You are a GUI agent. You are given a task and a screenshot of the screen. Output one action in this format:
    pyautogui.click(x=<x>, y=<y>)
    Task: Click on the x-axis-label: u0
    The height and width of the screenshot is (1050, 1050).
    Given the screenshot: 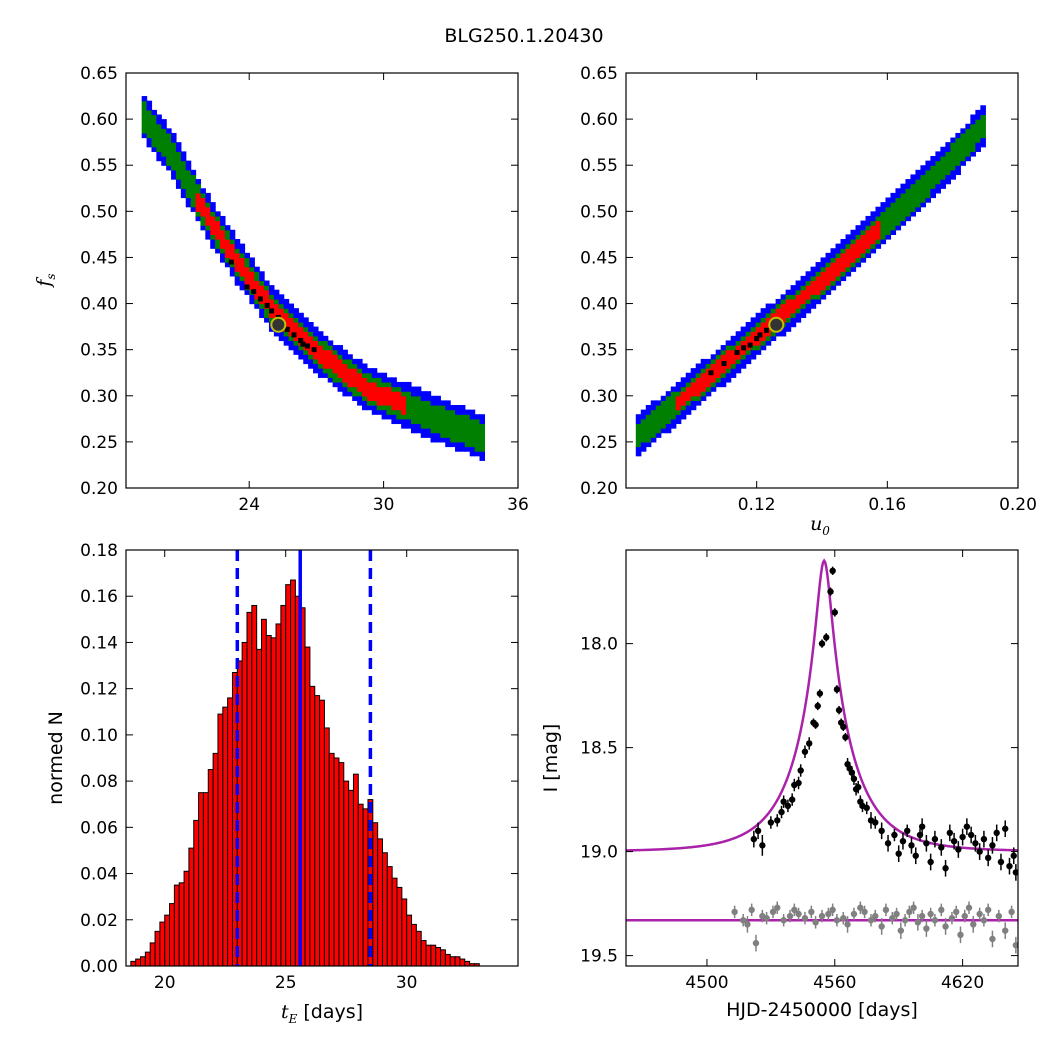 What is the action you would take?
    pyautogui.click(x=820, y=525)
    